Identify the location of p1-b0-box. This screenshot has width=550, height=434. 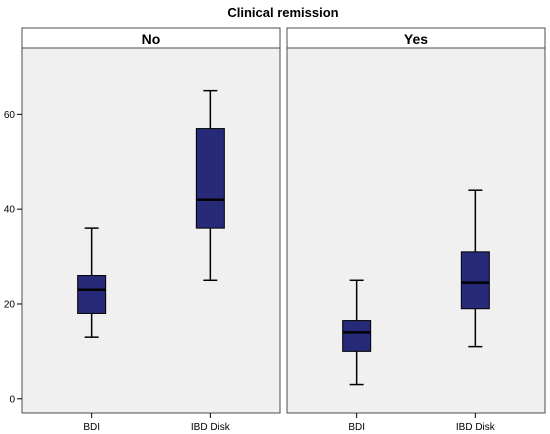
(357, 336).